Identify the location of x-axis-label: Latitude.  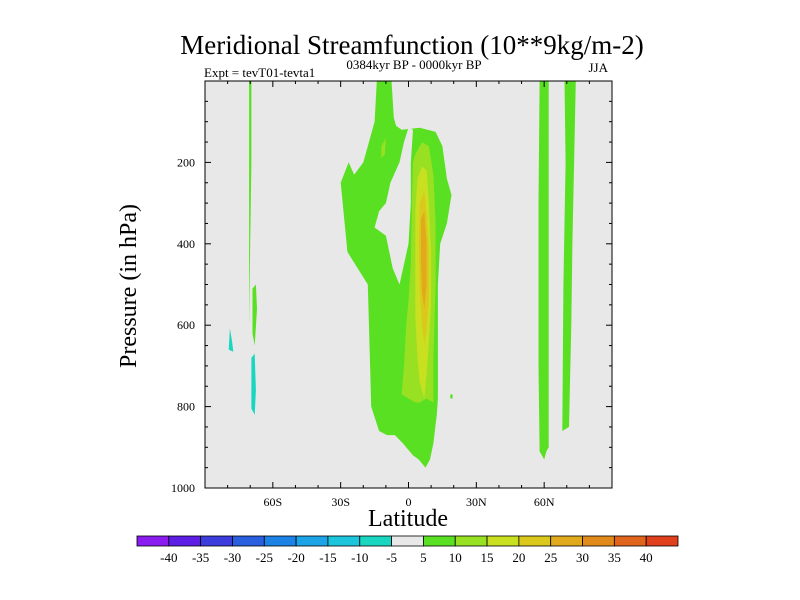
(408, 519).